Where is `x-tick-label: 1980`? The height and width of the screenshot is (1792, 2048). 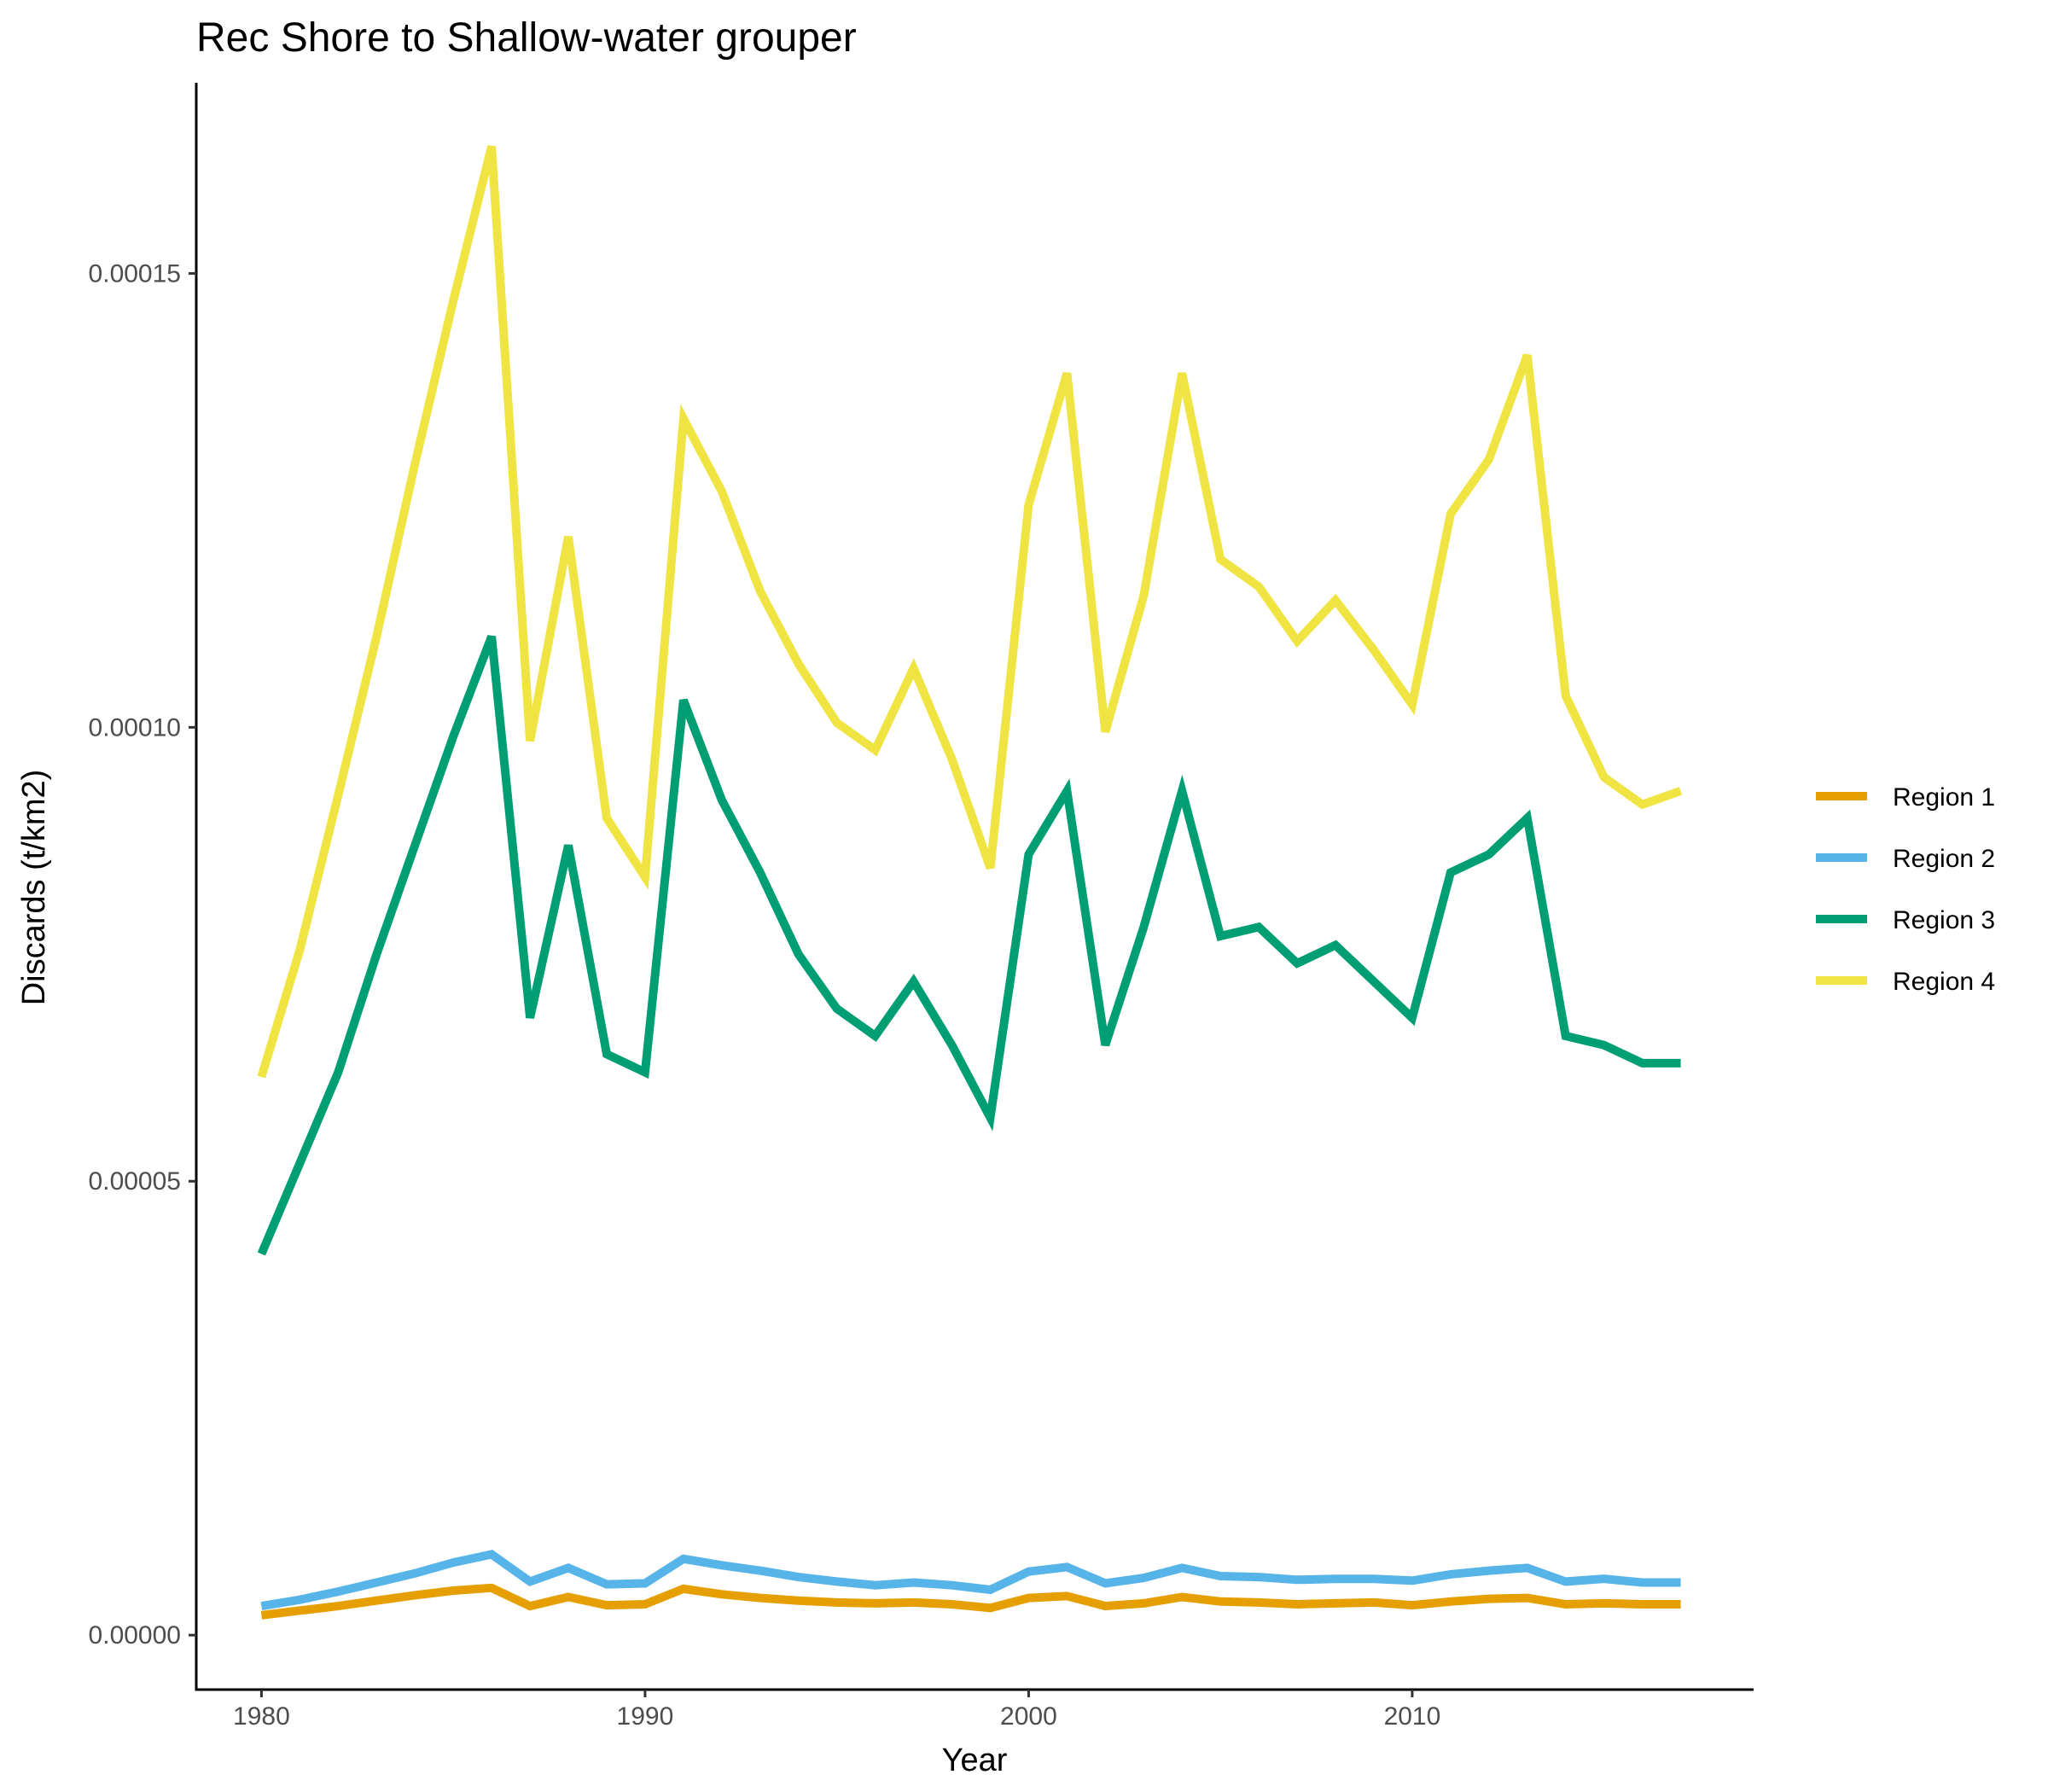 x-tick-label: 1980 is located at coordinates (261, 1716).